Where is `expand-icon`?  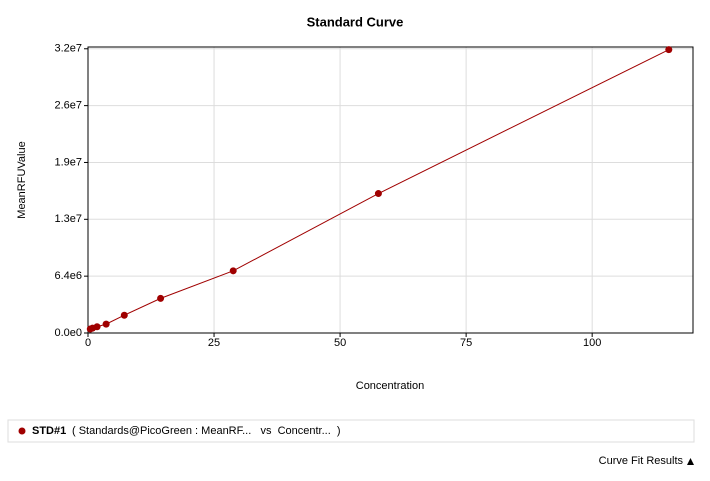
expand-icon is located at coordinates (690, 461).